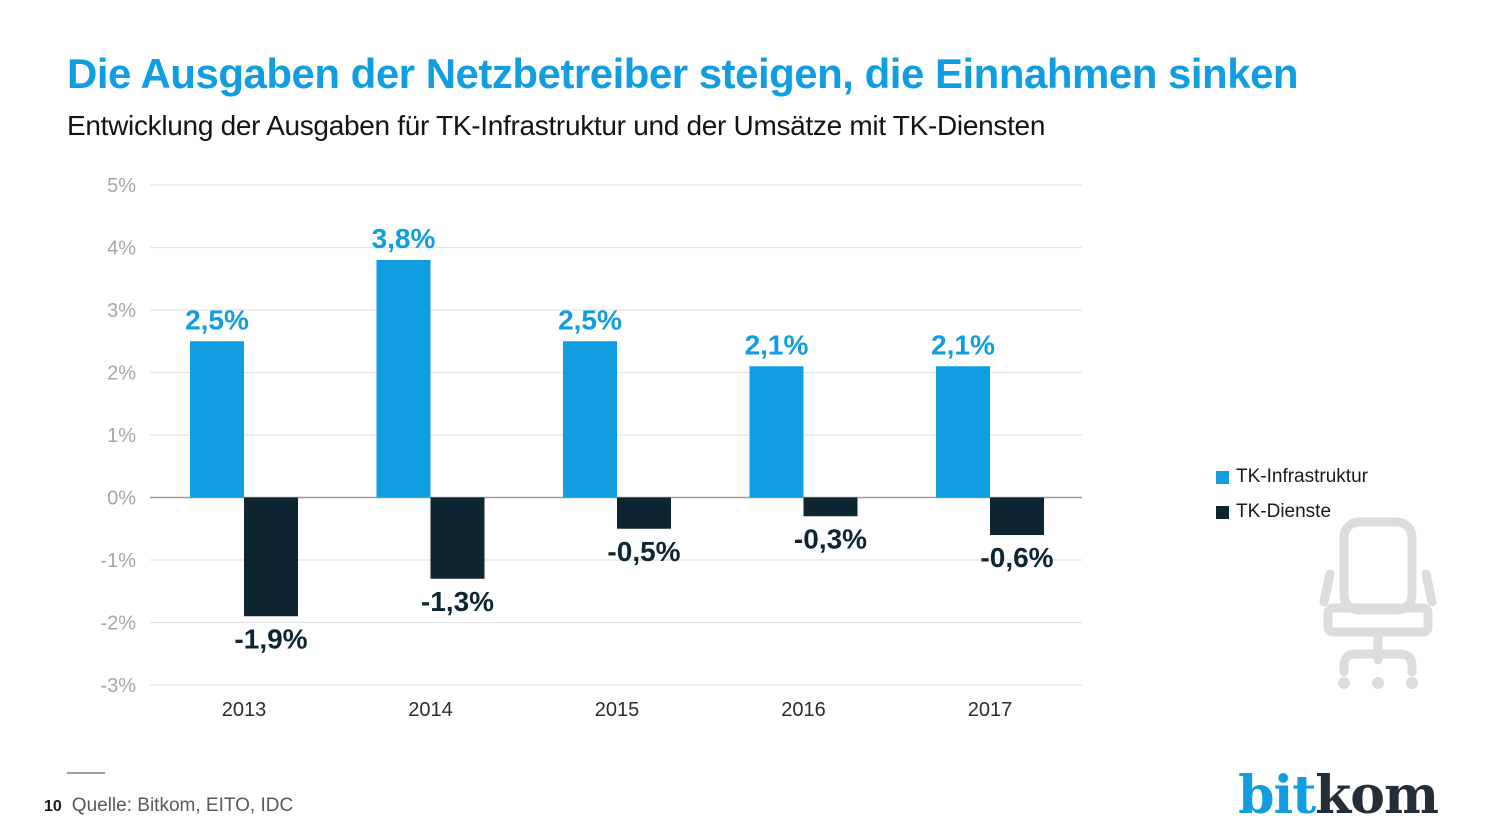  What do you see at coordinates (617, 710) in the screenshot?
I see `svg-text: 2015` at bounding box center [617, 710].